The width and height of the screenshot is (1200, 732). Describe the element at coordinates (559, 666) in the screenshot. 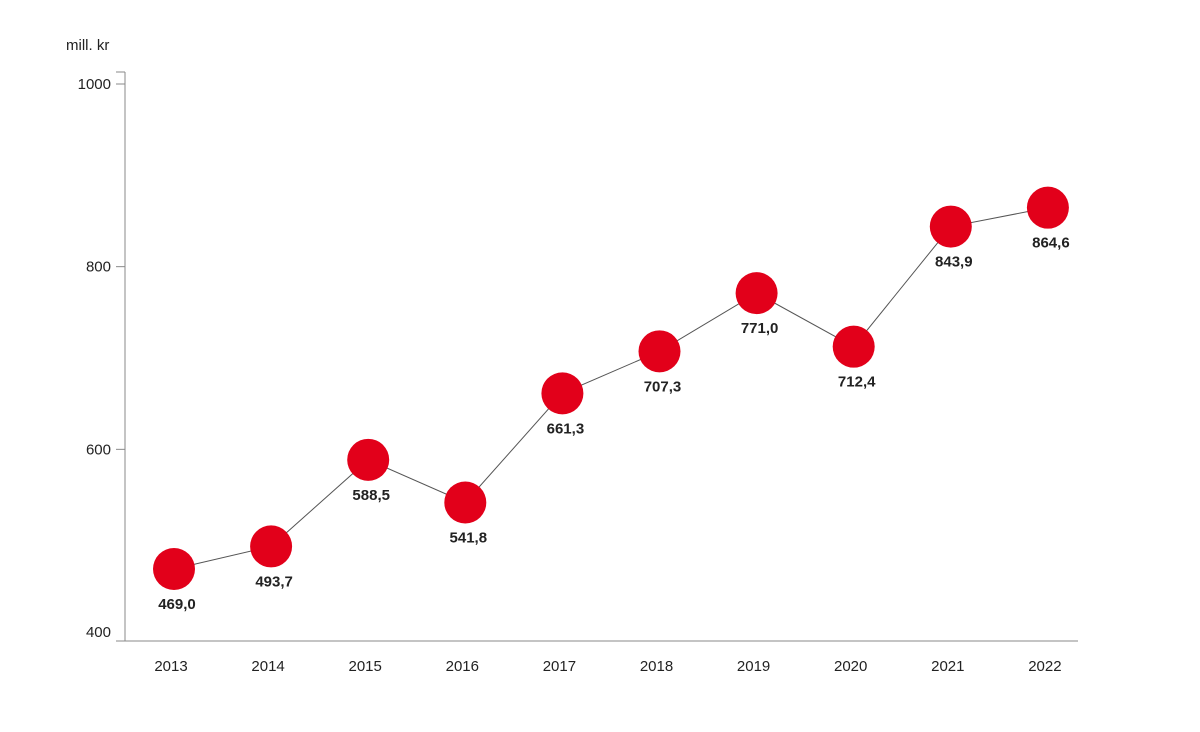

I see `x-tick-label: 2017` at that location.